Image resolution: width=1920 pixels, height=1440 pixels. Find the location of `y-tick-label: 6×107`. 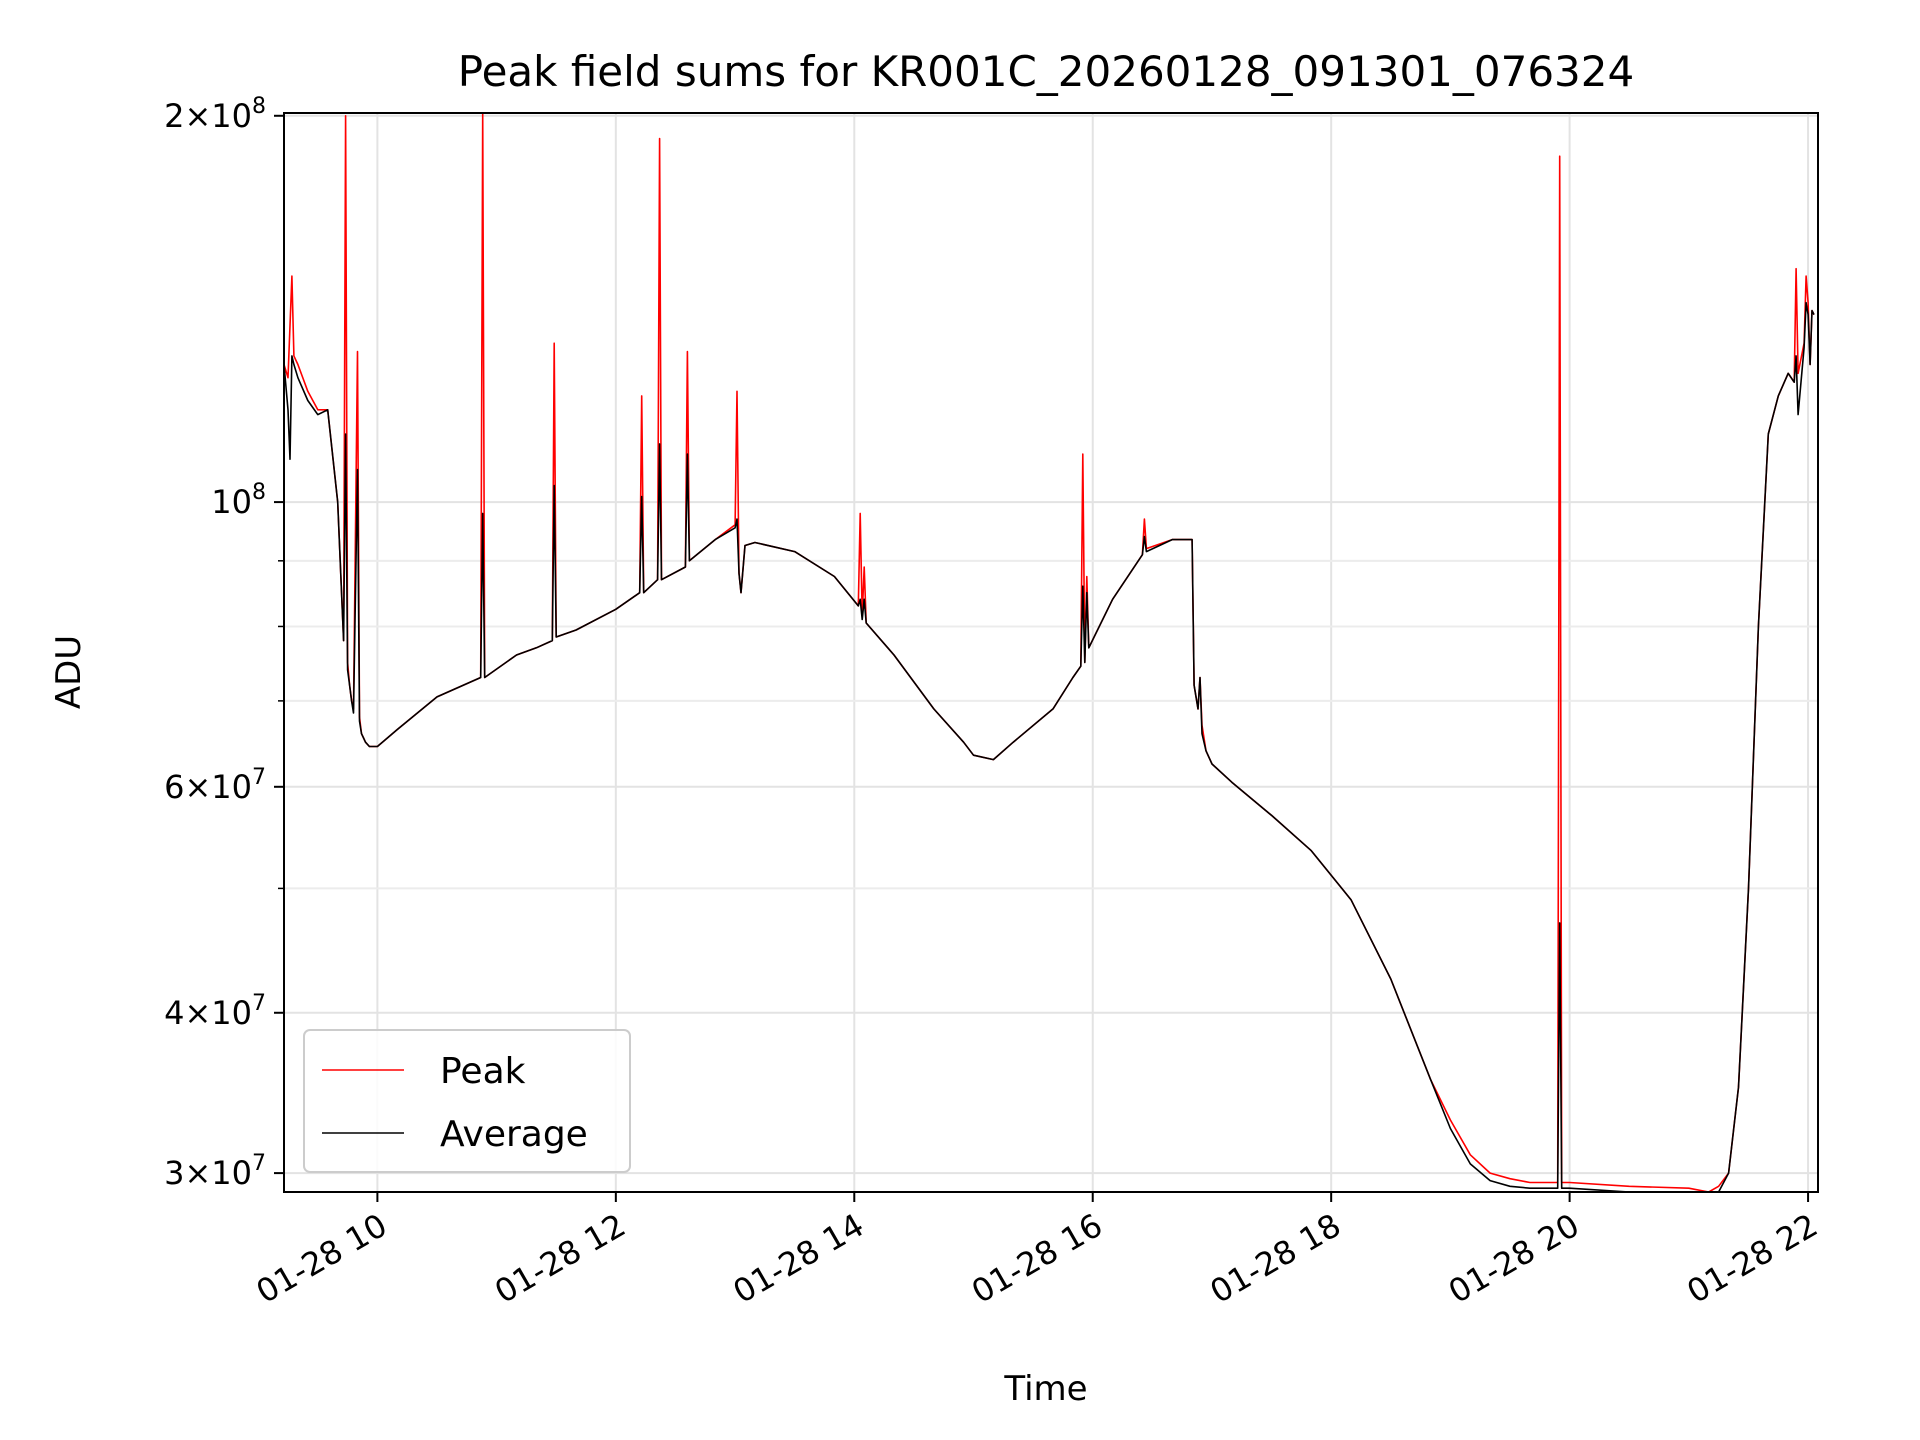

y-tick-label: 6×107 is located at coordinates (215, 785).